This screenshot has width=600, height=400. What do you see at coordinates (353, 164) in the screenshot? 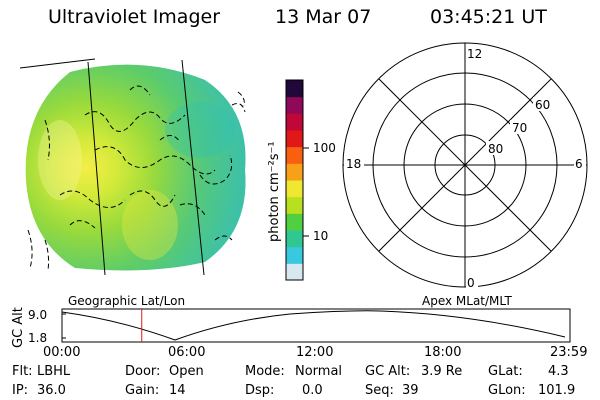
I see `mlt-label-18: 18` at bounding box center [353, 164].